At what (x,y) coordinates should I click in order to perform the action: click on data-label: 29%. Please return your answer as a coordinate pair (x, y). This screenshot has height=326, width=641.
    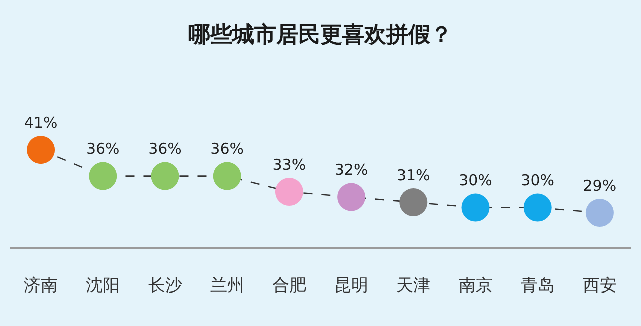
    Looking at the image, I should click on (600, 185).